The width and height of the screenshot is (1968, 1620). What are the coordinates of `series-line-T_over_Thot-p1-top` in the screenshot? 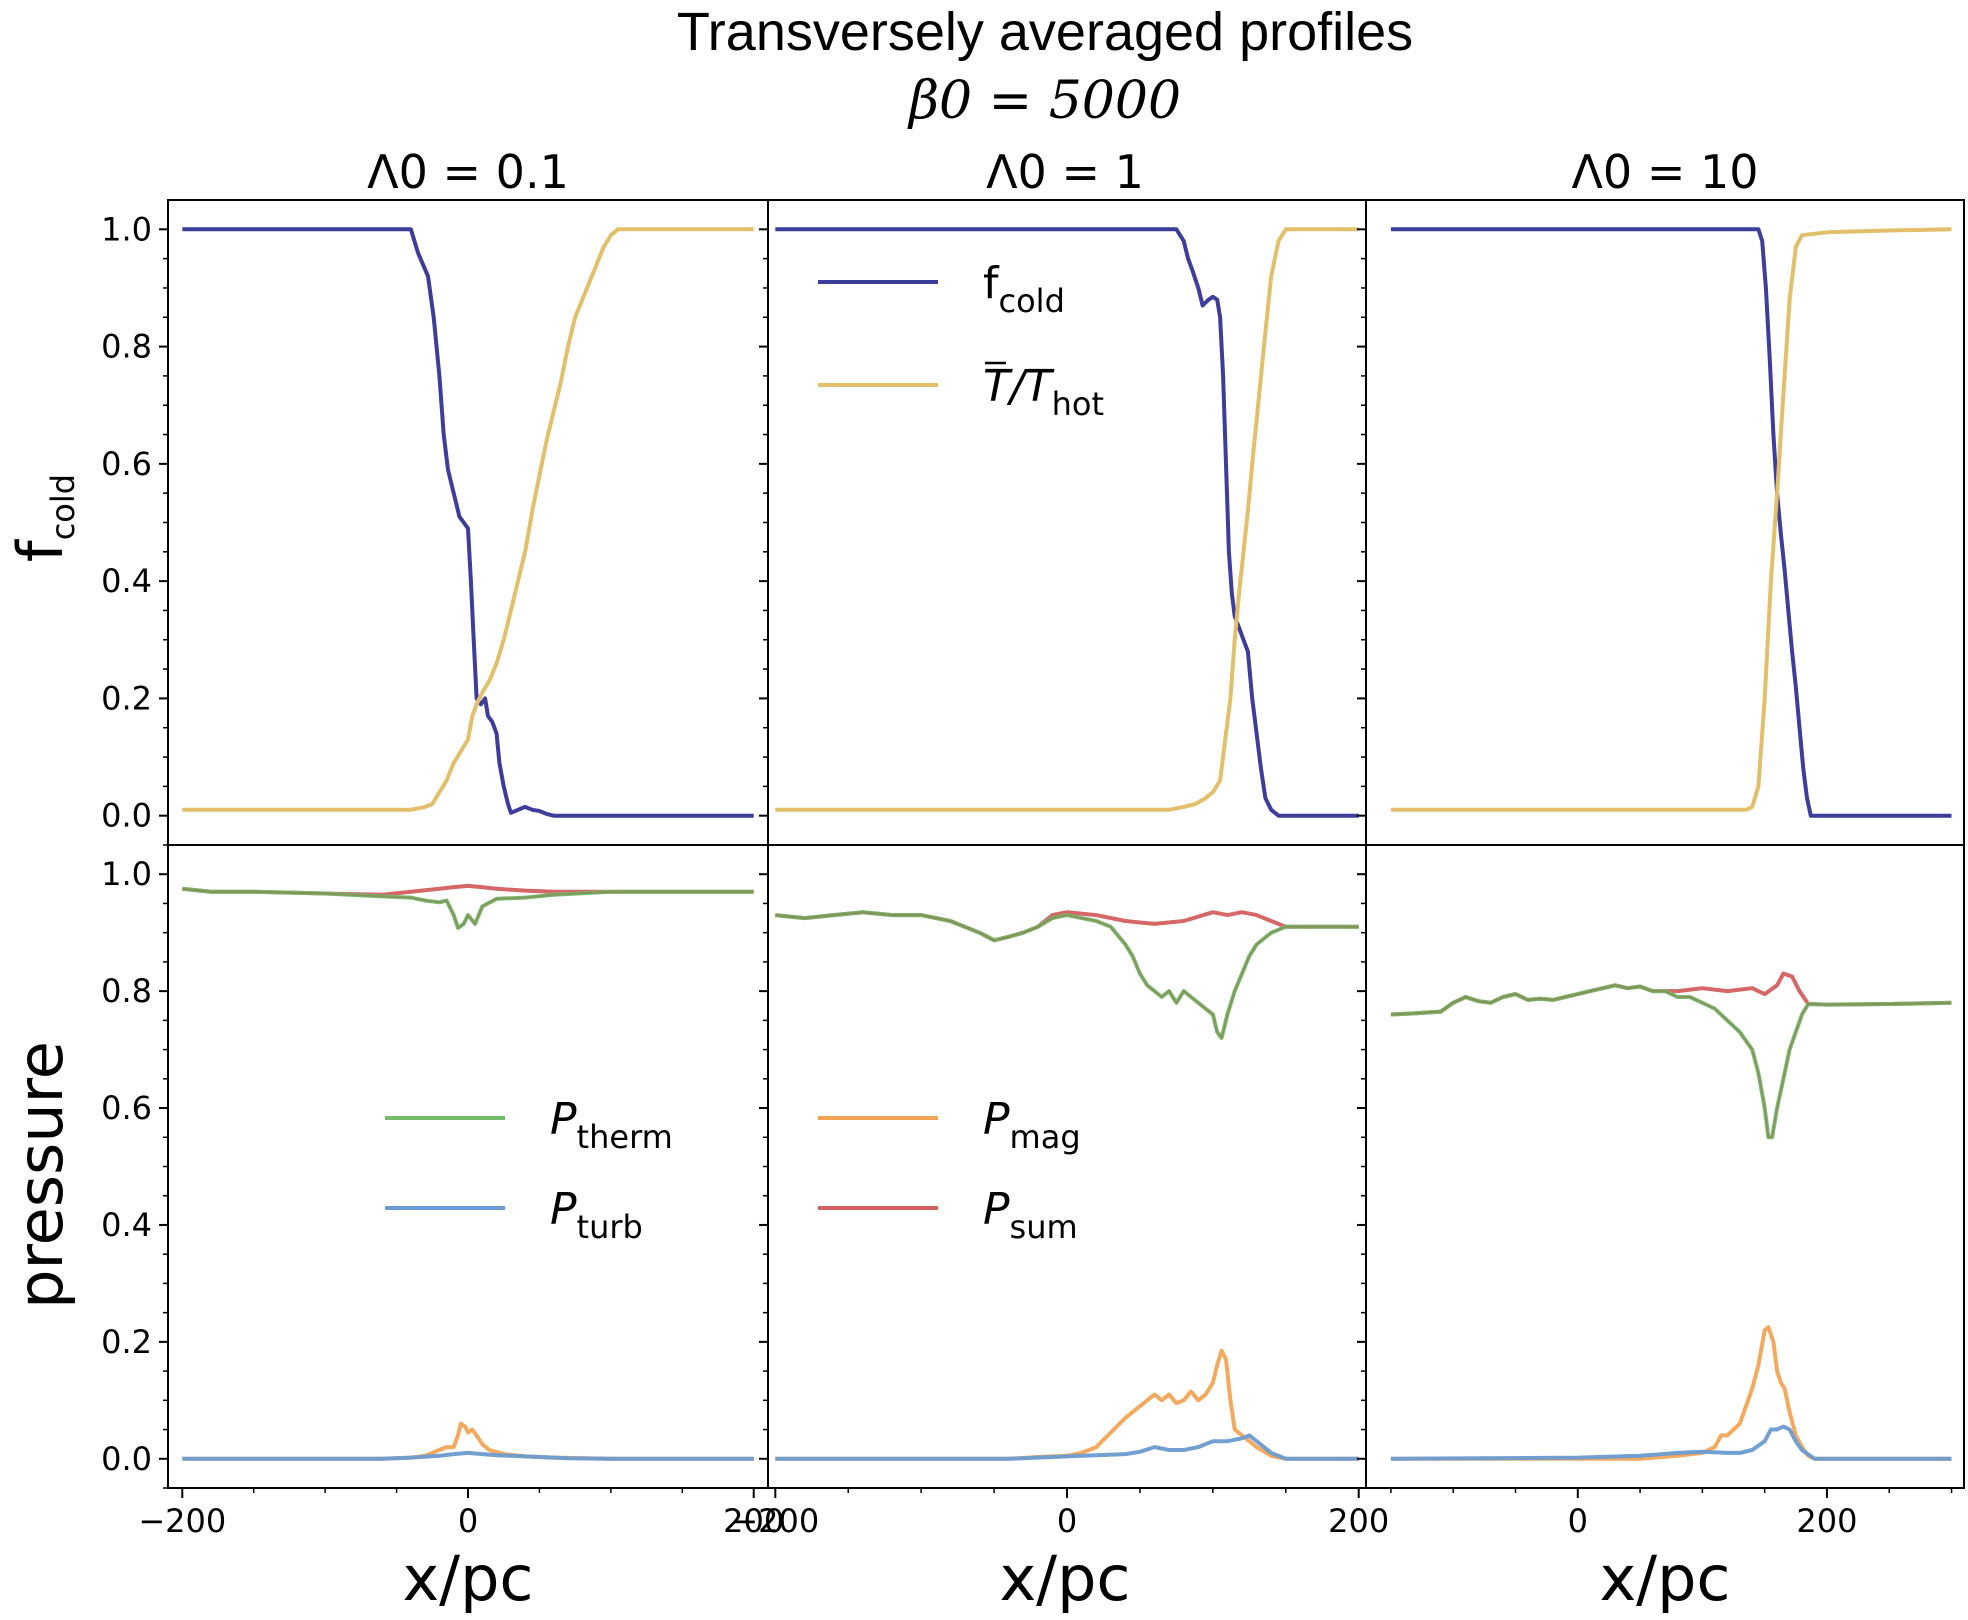 It's located at (1067, 519).